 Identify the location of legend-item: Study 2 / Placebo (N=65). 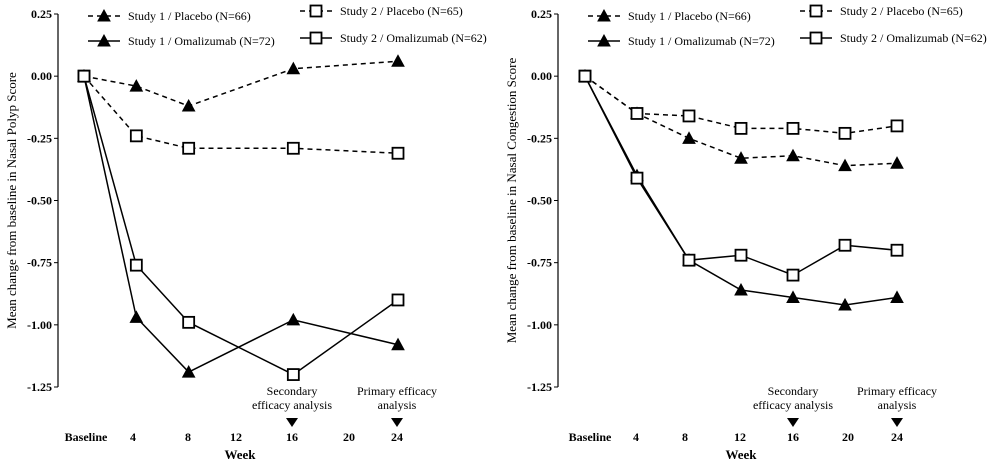
(881, 11).